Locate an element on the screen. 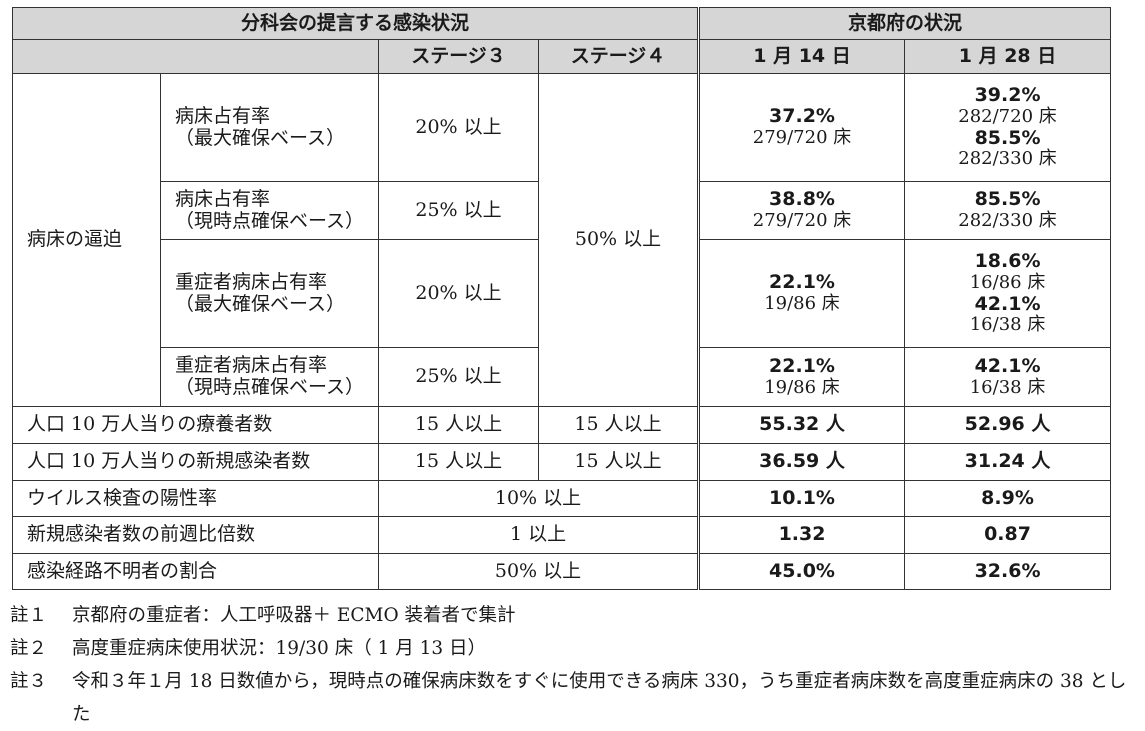 The image size is (1145, 731). jan14-number: 55.32 人 is located at coordinates (802, 424).